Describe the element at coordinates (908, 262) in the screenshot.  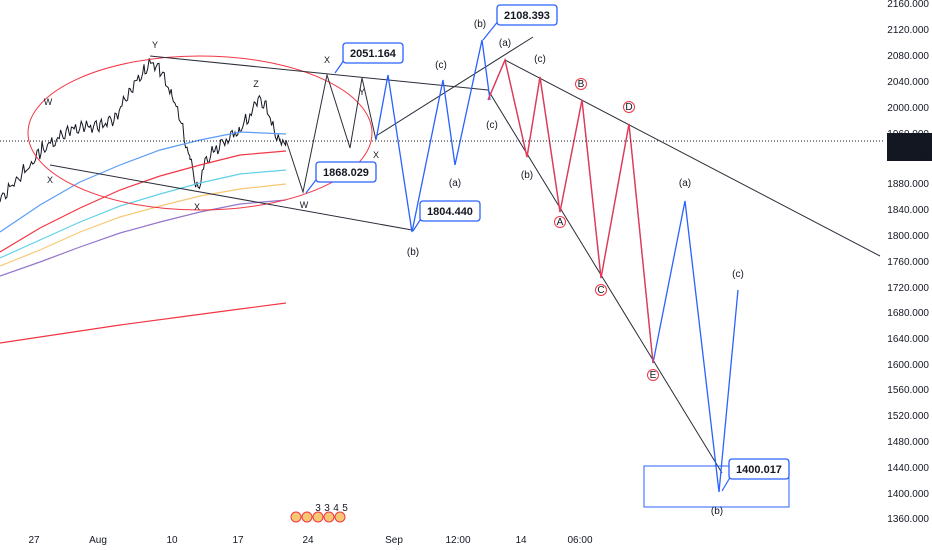
I see `y-tick-label: 1760.000` at that location.